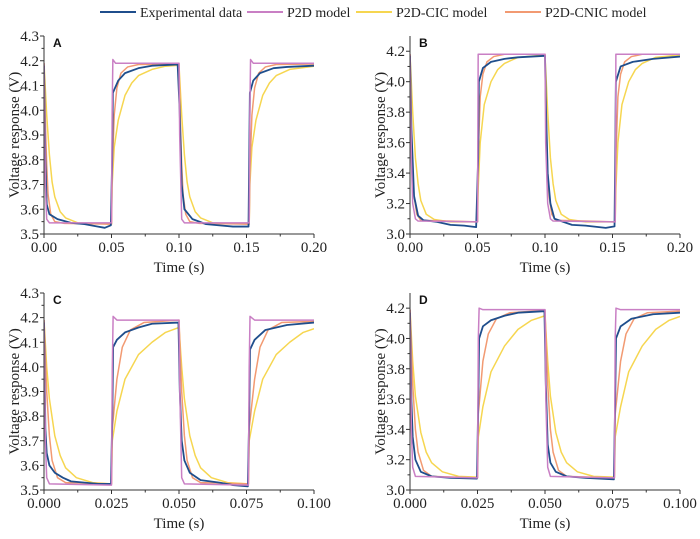  What do you see at coordinates (191, 13) in the screenshot?
I see `legend-label: Experimental data` at bounding box center [191, 13].